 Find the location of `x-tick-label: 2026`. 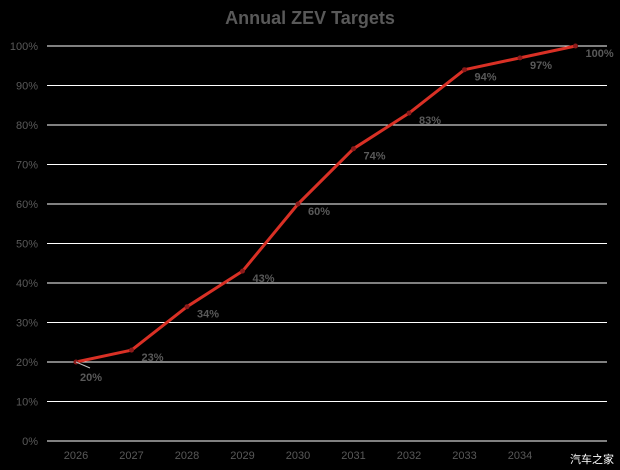

x-tick-label: 2026 is located at coordinates (76, 456).